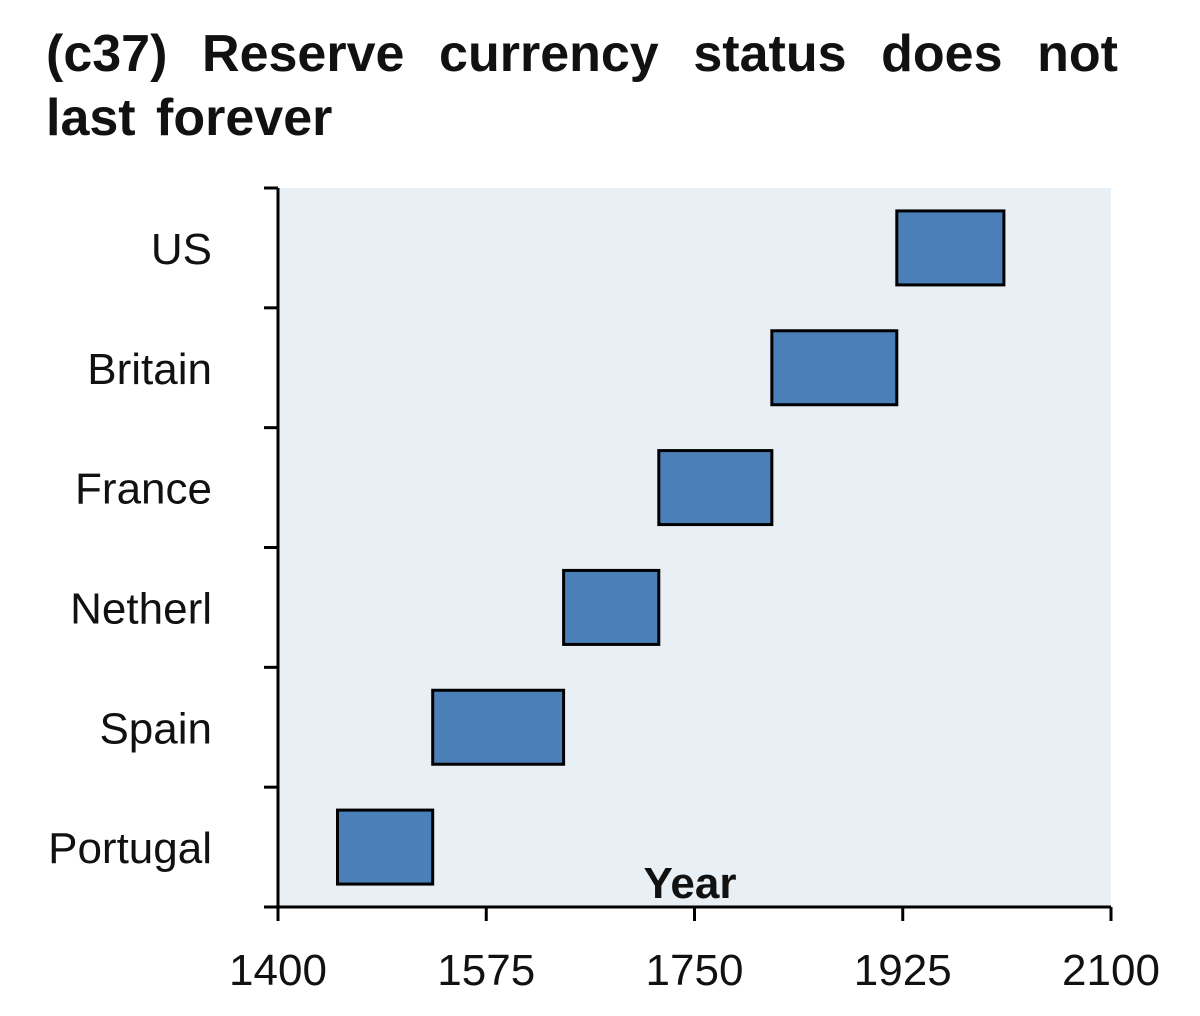  I want to click on bar-netherl, so click(611, 607).